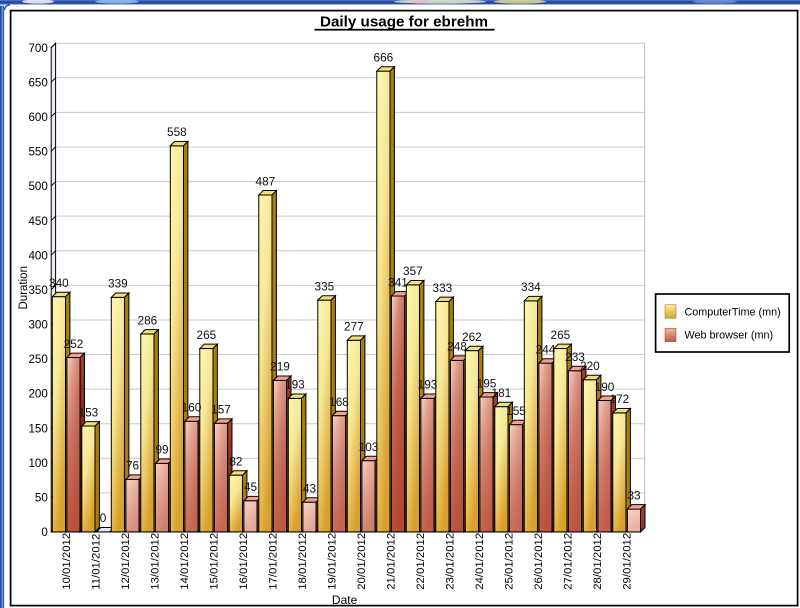 This screenshot has width=800, height=608. I want to click on svg-text: 250, so click(37, 359).